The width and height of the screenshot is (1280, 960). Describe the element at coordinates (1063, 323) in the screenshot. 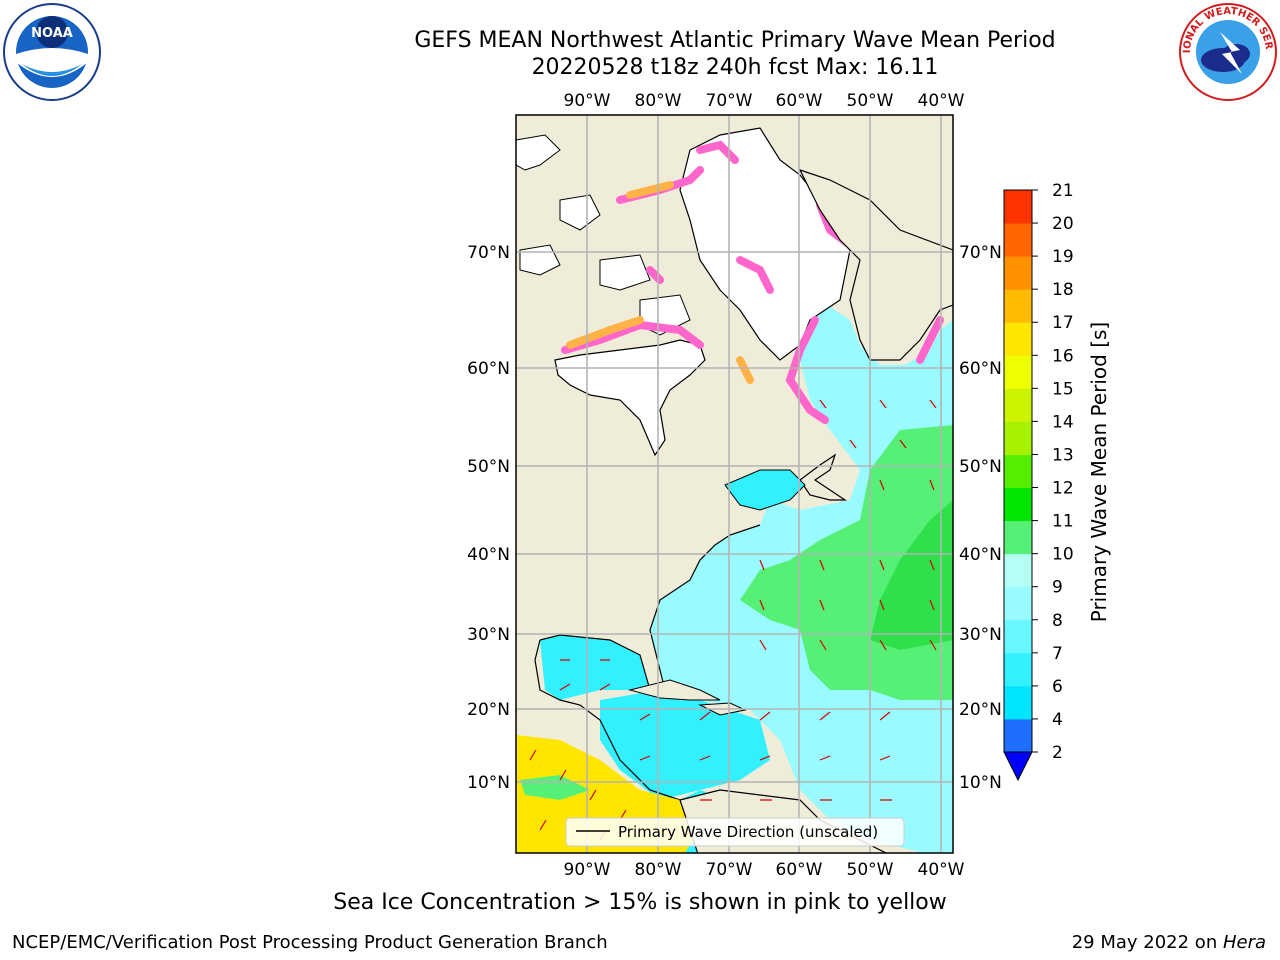

I see `colorbar-tick-label: 17` at that location.